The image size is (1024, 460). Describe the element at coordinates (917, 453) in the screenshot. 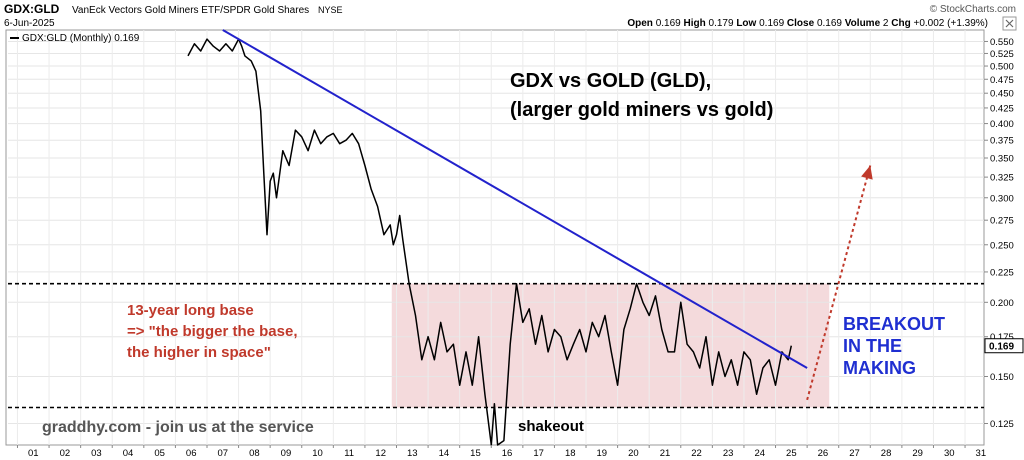

I see `x-tick-label: 29` at that location.